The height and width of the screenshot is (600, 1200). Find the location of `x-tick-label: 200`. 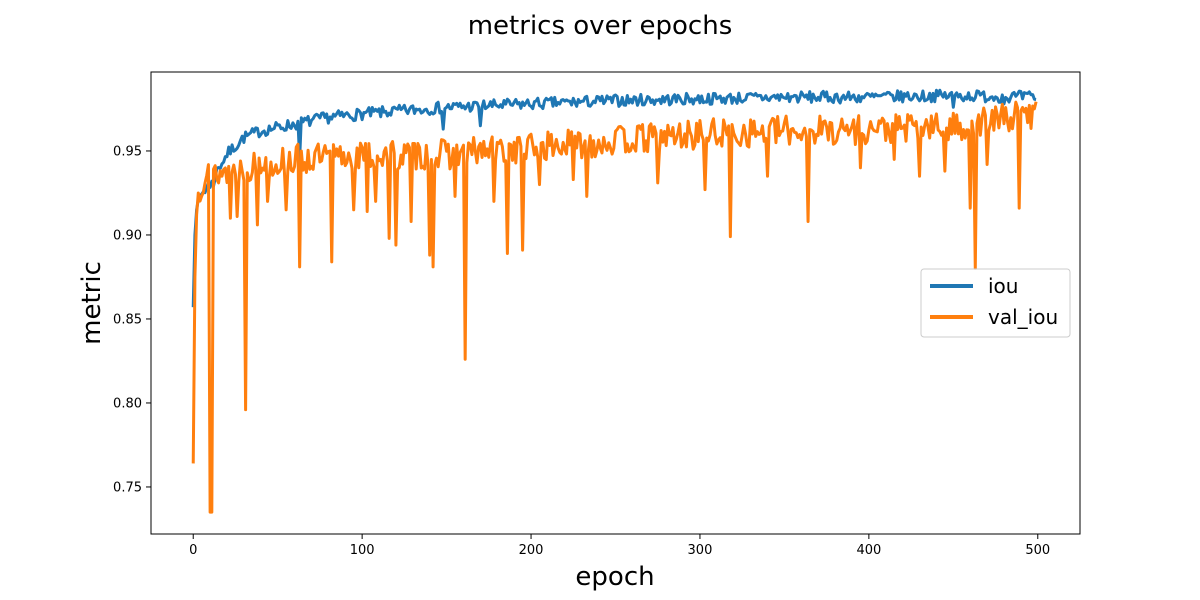

x-tick-label: 200 is located at coordinates (531, 550).